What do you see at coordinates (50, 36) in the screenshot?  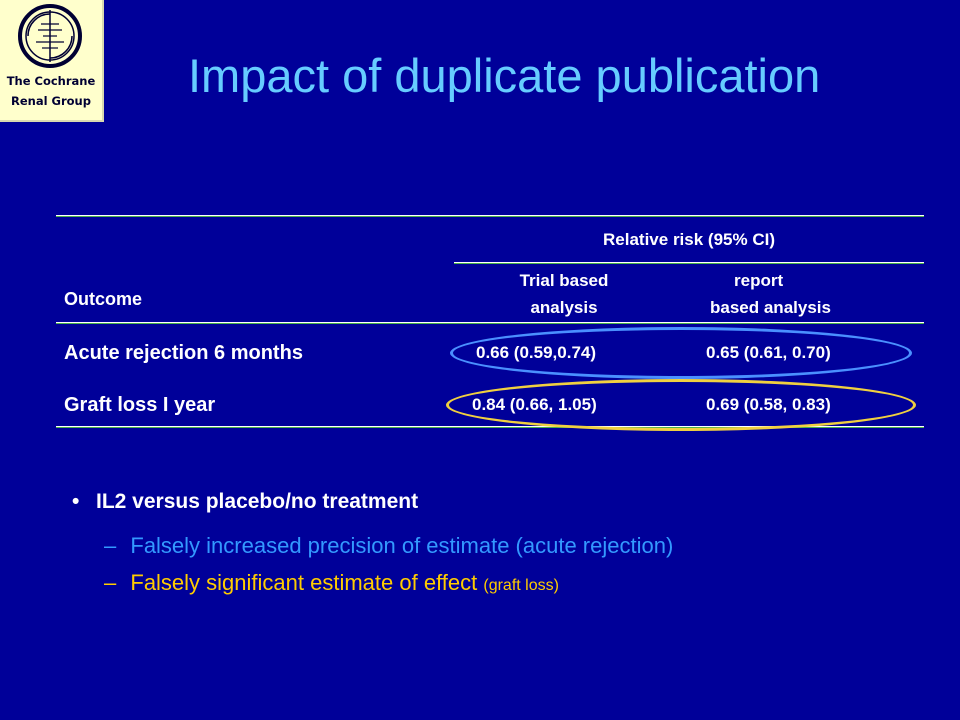 I see `cochrane-logo-icon` at bounding box center [50, 36].